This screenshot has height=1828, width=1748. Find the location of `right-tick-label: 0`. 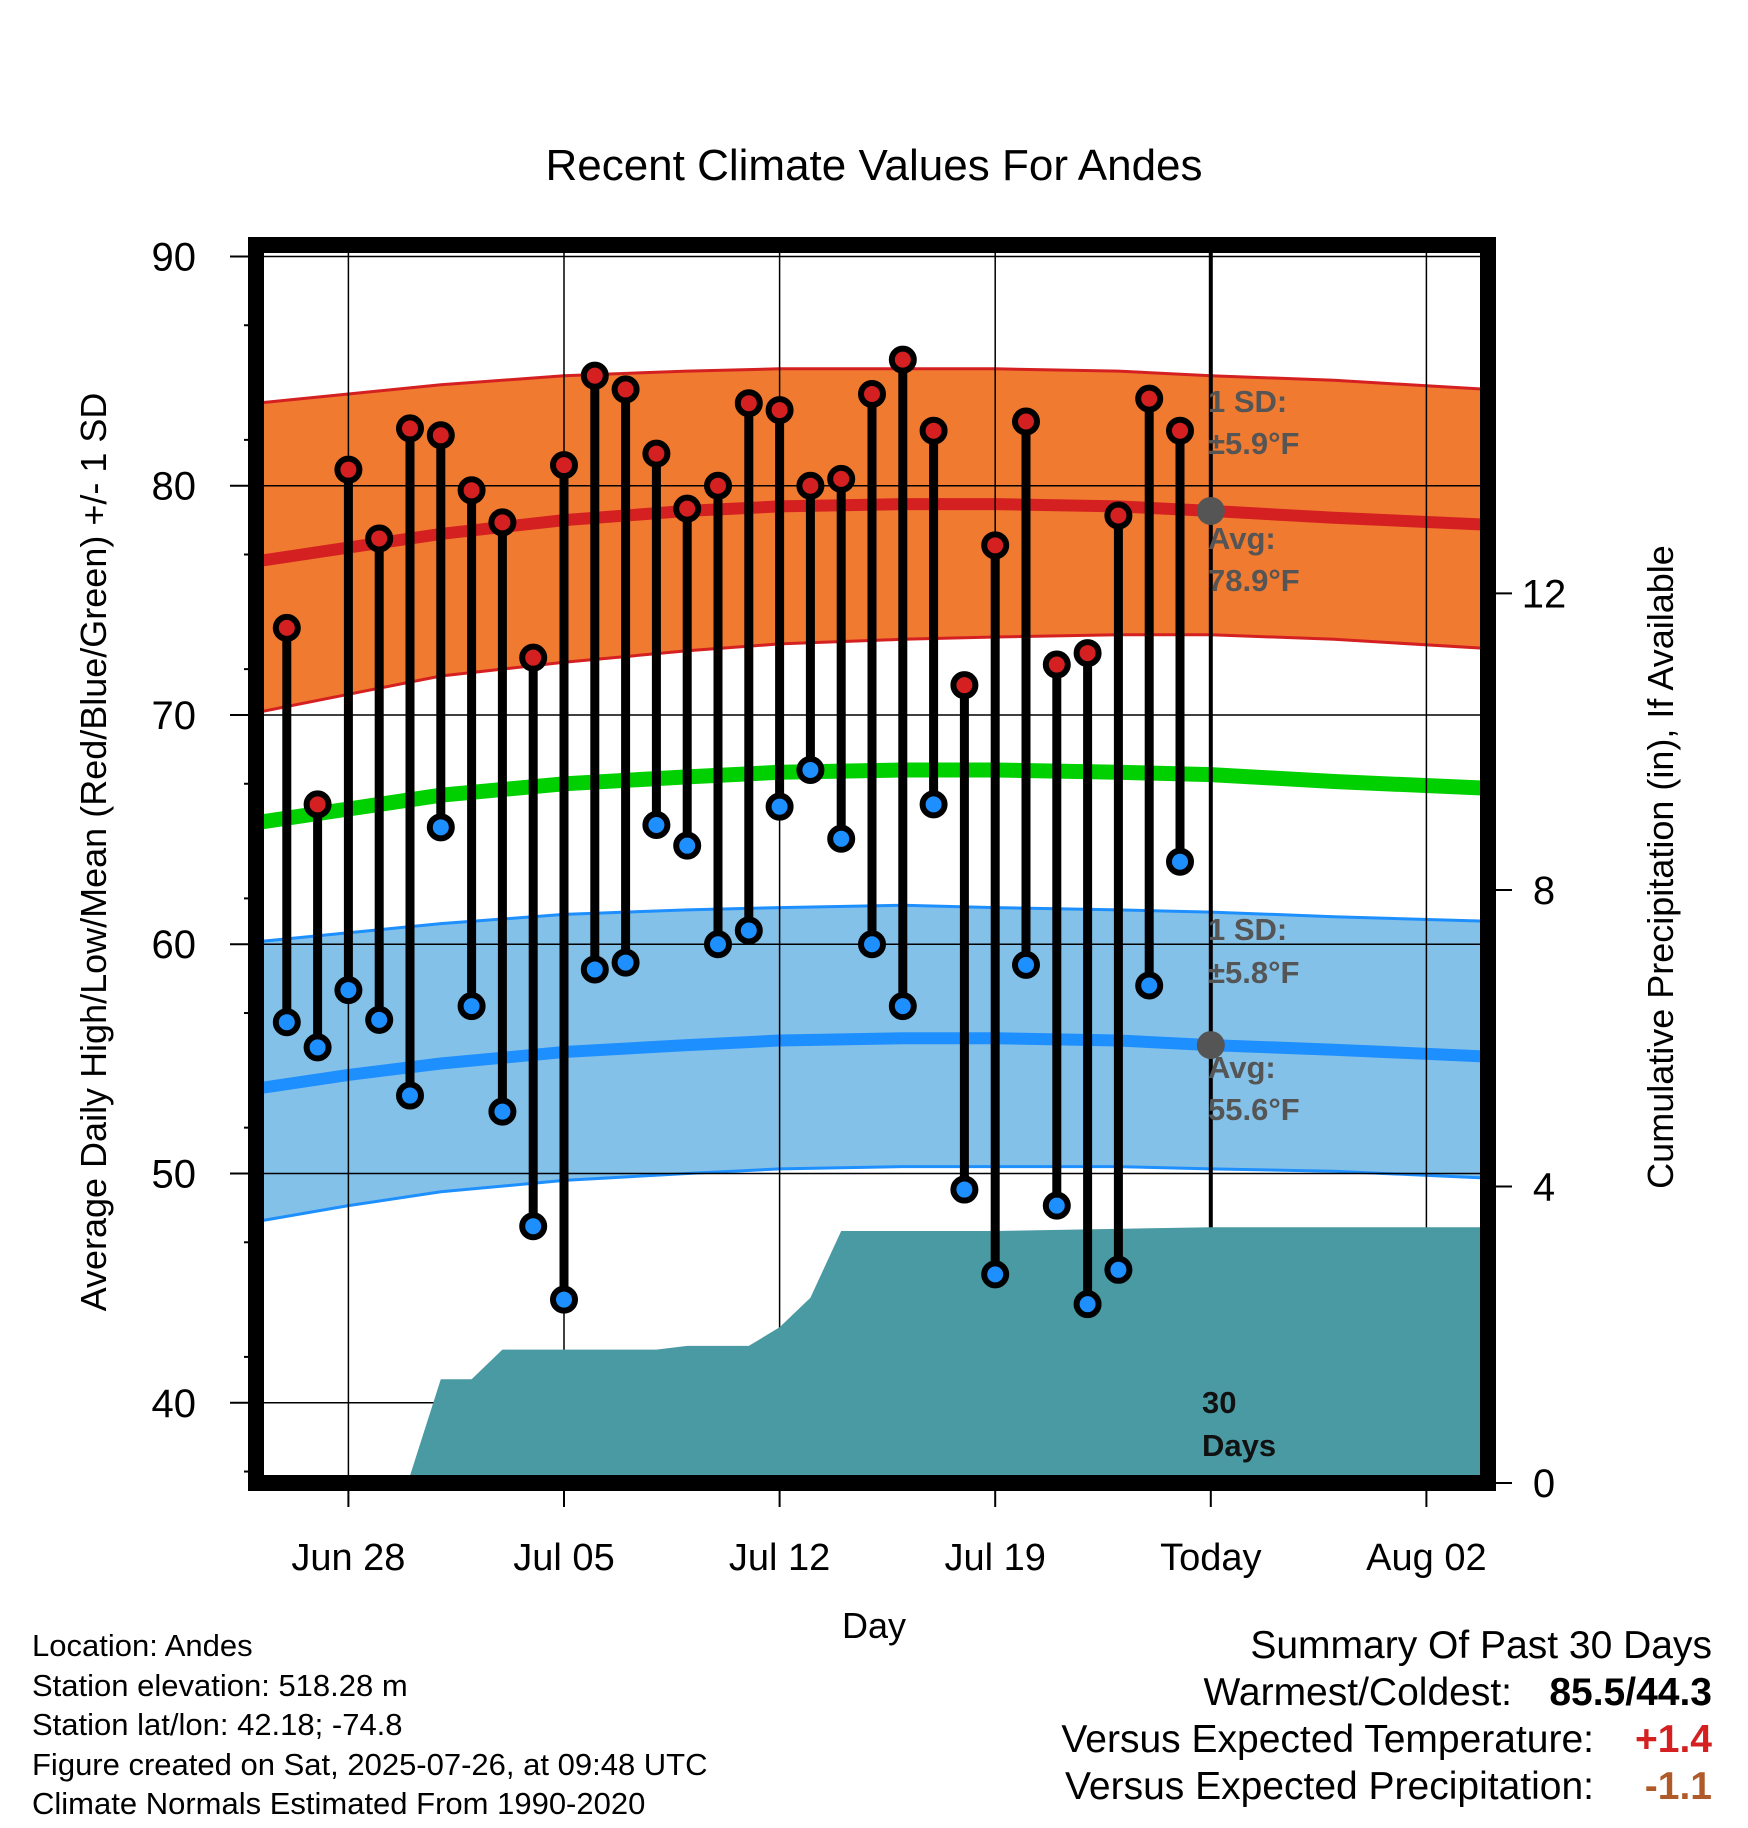

right-tick-label: 0 is located at coordinates (1544, 1484).